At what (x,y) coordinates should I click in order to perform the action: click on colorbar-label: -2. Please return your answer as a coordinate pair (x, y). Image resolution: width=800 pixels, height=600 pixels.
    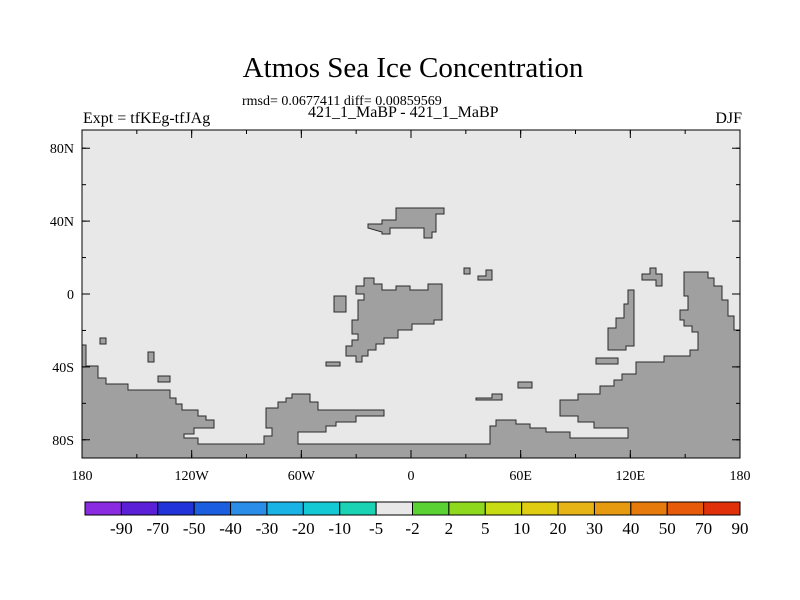
    Looking at the image, I should click on (412, 528).